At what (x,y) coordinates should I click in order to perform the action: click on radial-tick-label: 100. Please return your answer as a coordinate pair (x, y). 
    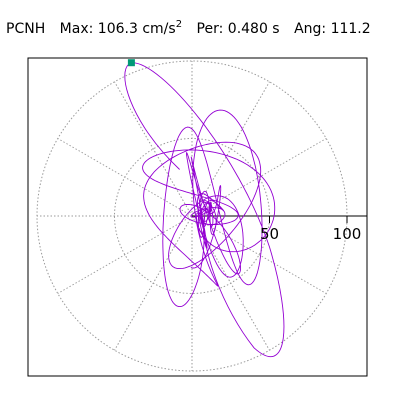
    Looking at the image, I should click on (347, 234).